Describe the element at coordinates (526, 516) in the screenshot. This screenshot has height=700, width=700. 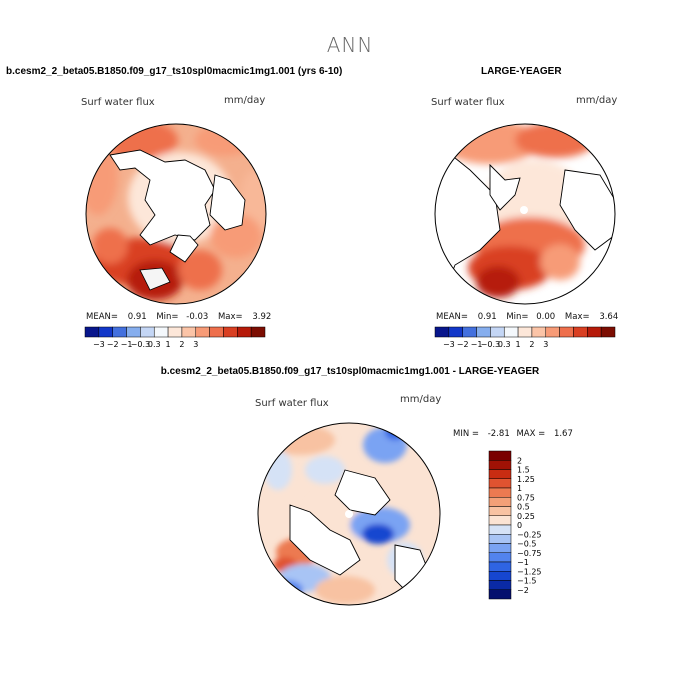
I see `diff-colorbar-tick-label: 0.25` at that location.